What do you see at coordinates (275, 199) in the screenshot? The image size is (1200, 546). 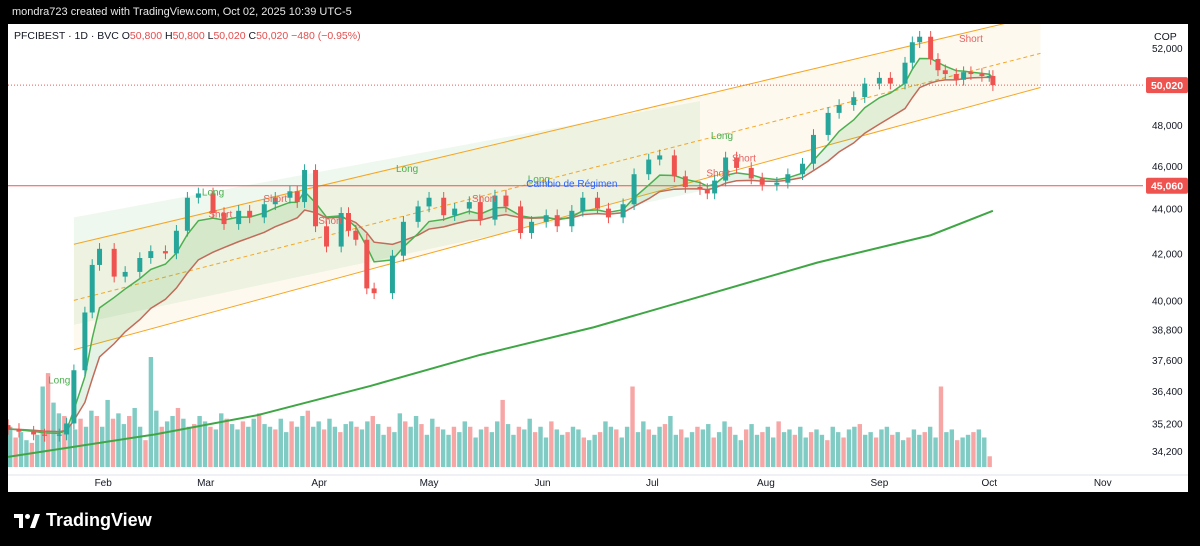 I see `signal-label: Short` at bounding box center [275, 199].